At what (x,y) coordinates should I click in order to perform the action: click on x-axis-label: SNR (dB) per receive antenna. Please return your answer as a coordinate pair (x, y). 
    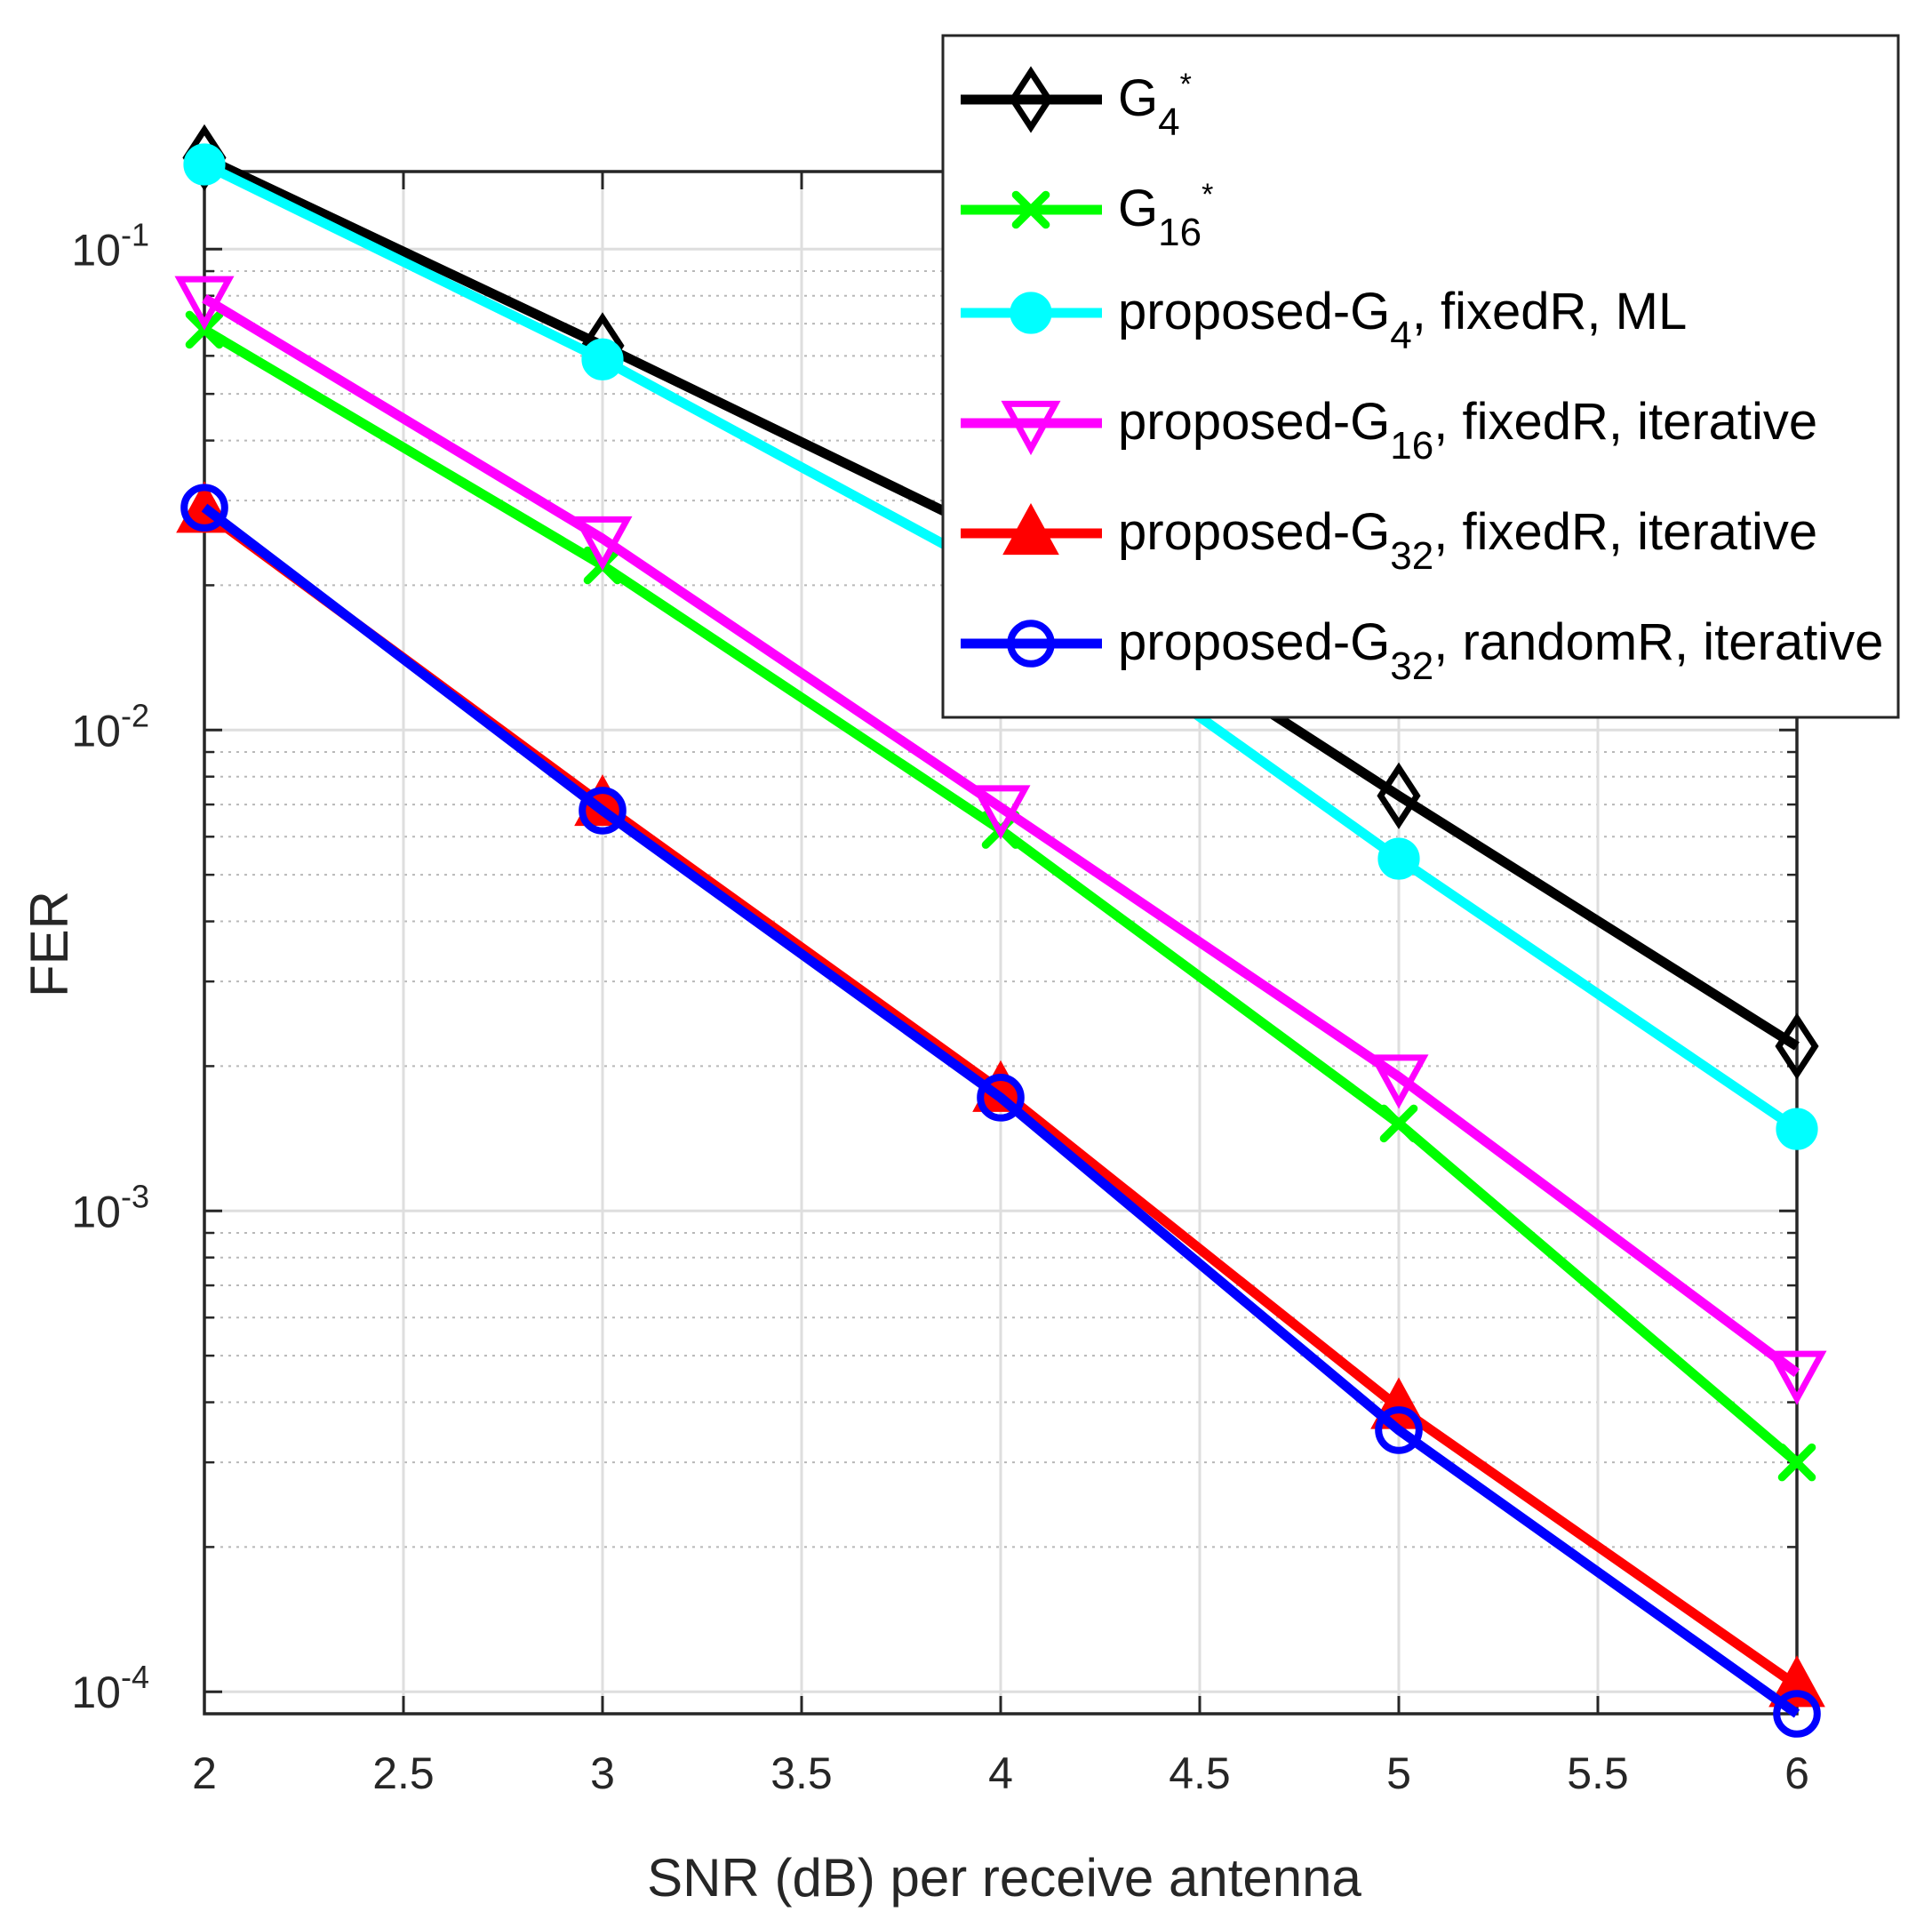
    Looking at the image, I should click on (1004, 1878).